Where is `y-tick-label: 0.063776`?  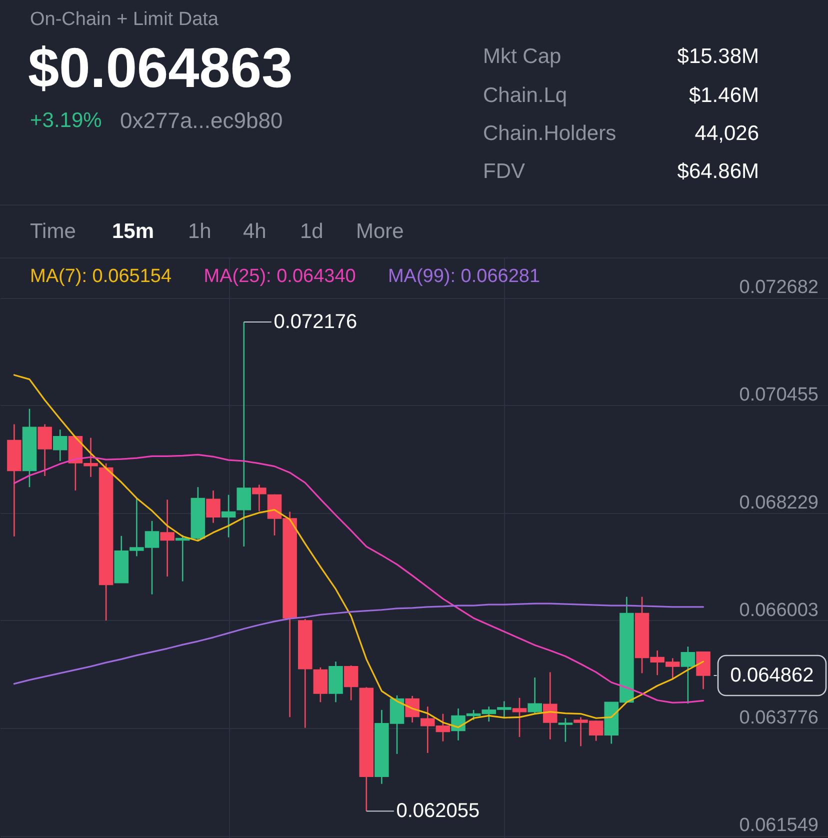
y-tick-label: 0.063776 is located at coordinates (778, 717).